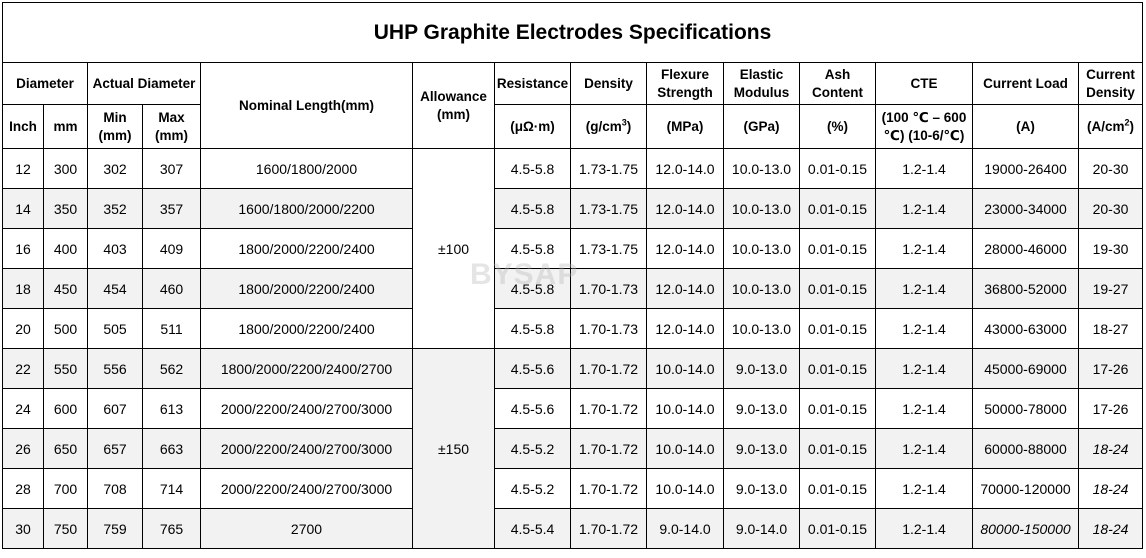 This screenshot has width=1146, height=558. I want to click on cell-inch: 22, so click(23, 368).